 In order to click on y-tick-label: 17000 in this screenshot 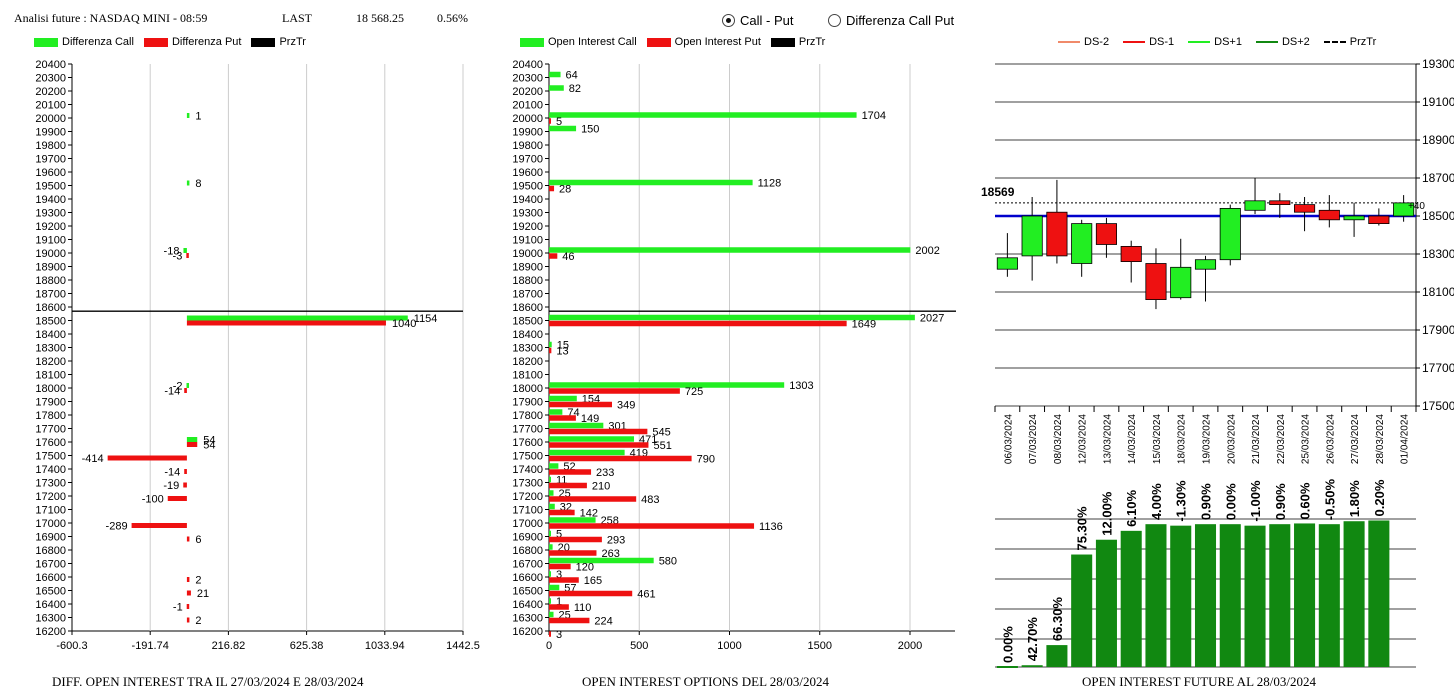, I will do `click(527, 524)`.